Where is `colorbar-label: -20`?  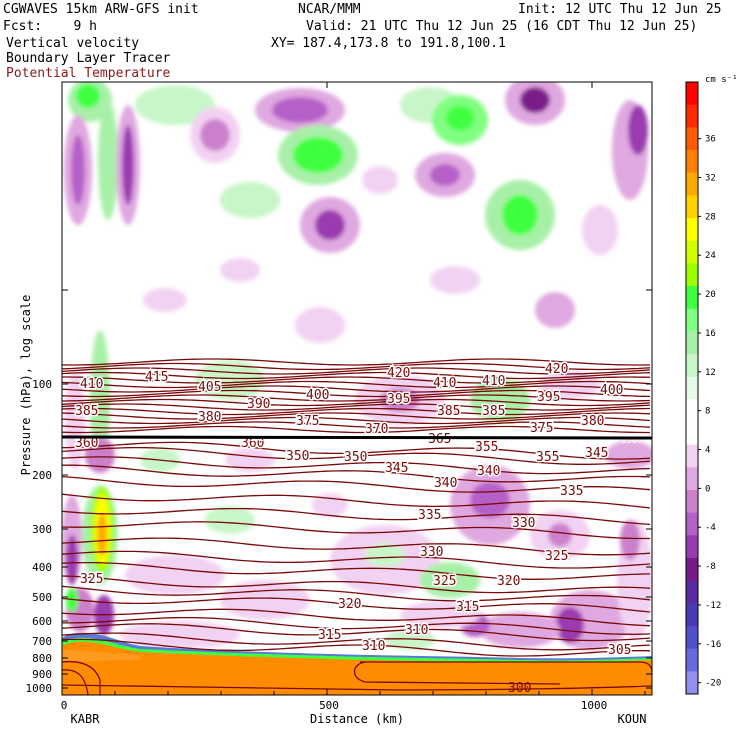 colorbar-label: -20 is located at coordinates (713, 684).